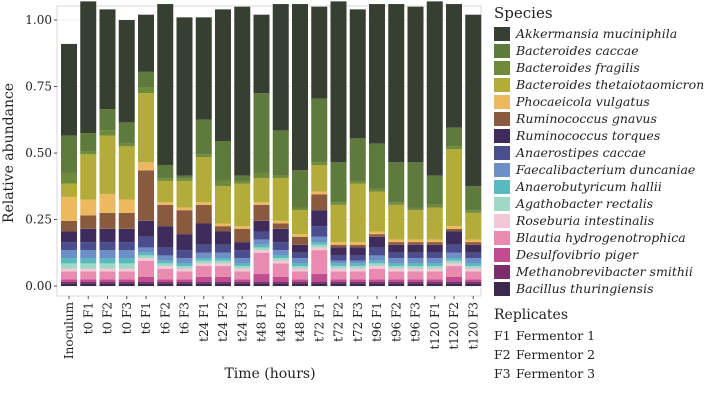 The image size is (704, 413). Describe the element at coordinates (319, 322) in the screenshot. I see `x-tick-label: t72 F1` at that location.